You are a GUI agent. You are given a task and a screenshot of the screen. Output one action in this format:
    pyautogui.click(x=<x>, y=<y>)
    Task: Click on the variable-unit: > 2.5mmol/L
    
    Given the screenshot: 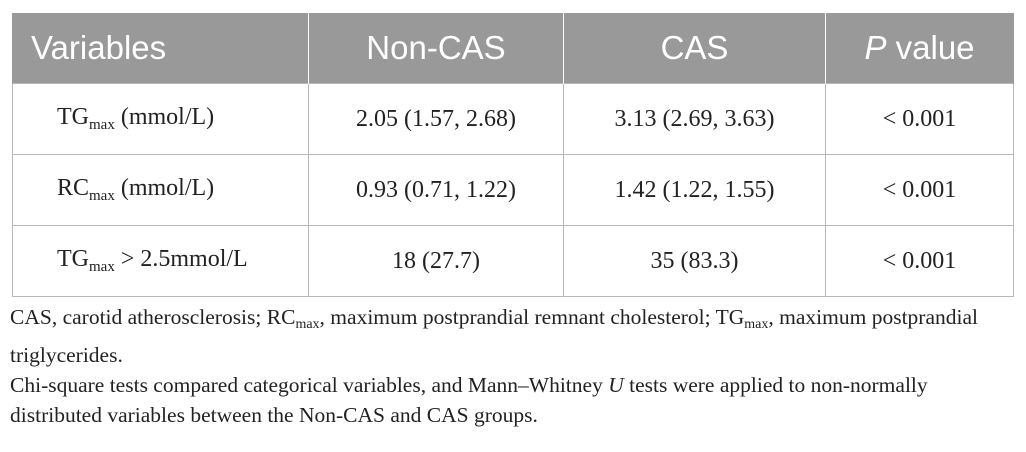 What is the action you would take?
    pyautogui.click(x=181, y=259)
    